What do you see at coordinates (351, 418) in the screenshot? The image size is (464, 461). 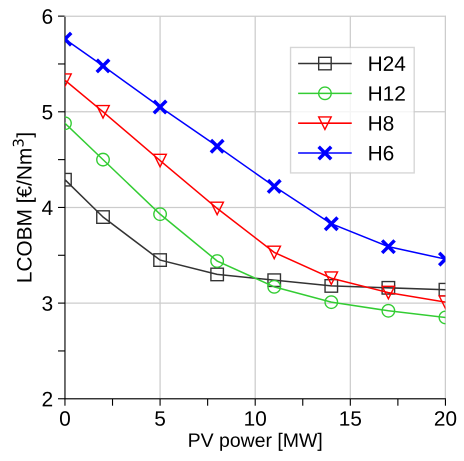 I see `x-tick-label: 15` at bounding box center [351, 418].